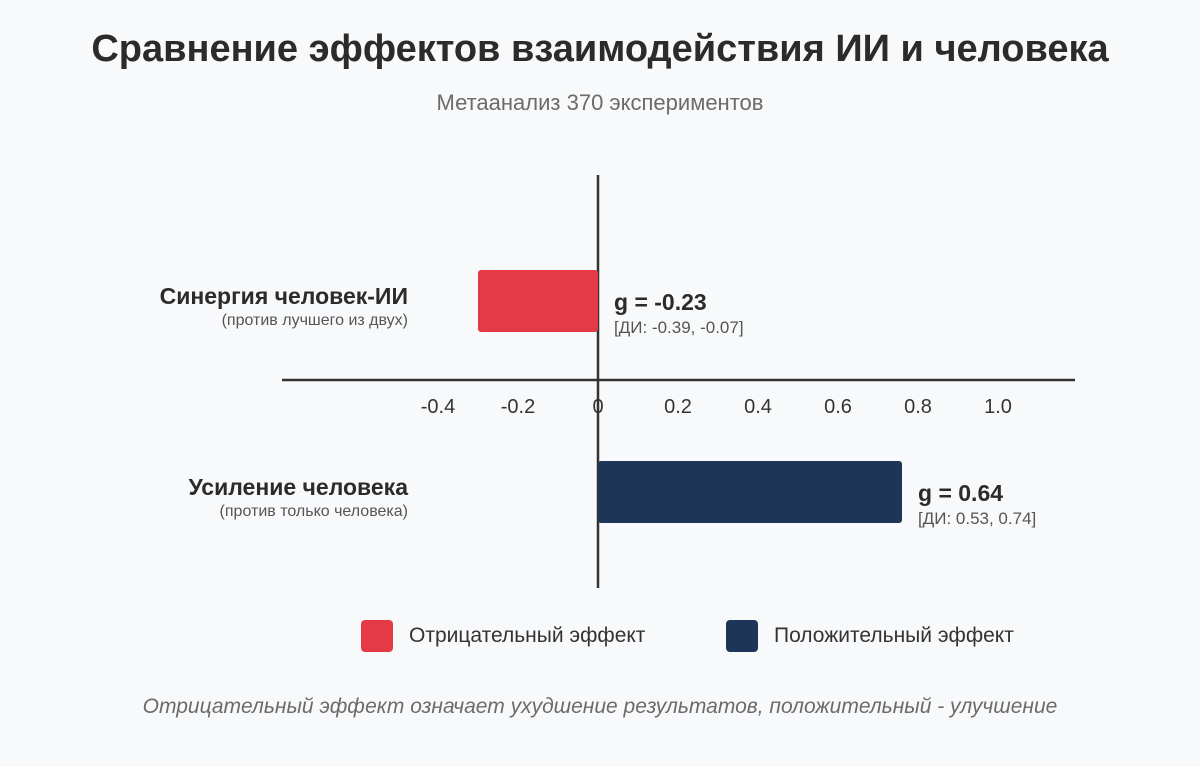 This screenshot has width=1200, height=767. Describe the element at coordinates (838, 407) in the screenshot. I see `x-tick-label: 0.6` at that location.